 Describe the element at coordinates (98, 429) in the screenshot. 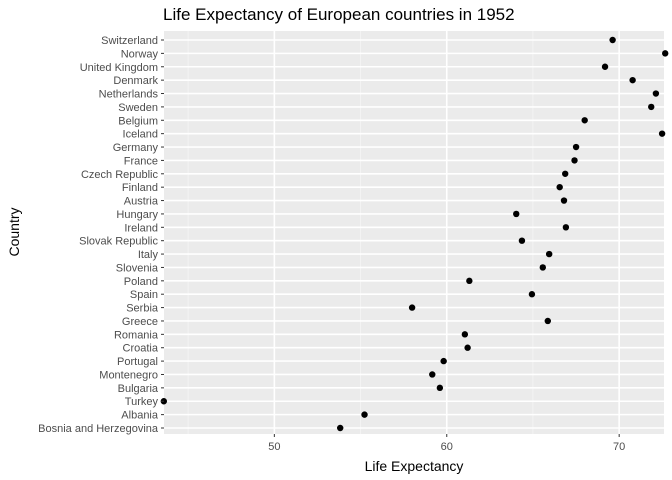

I see `y-tick-label: Bosnia and Herzegovina` at that location.